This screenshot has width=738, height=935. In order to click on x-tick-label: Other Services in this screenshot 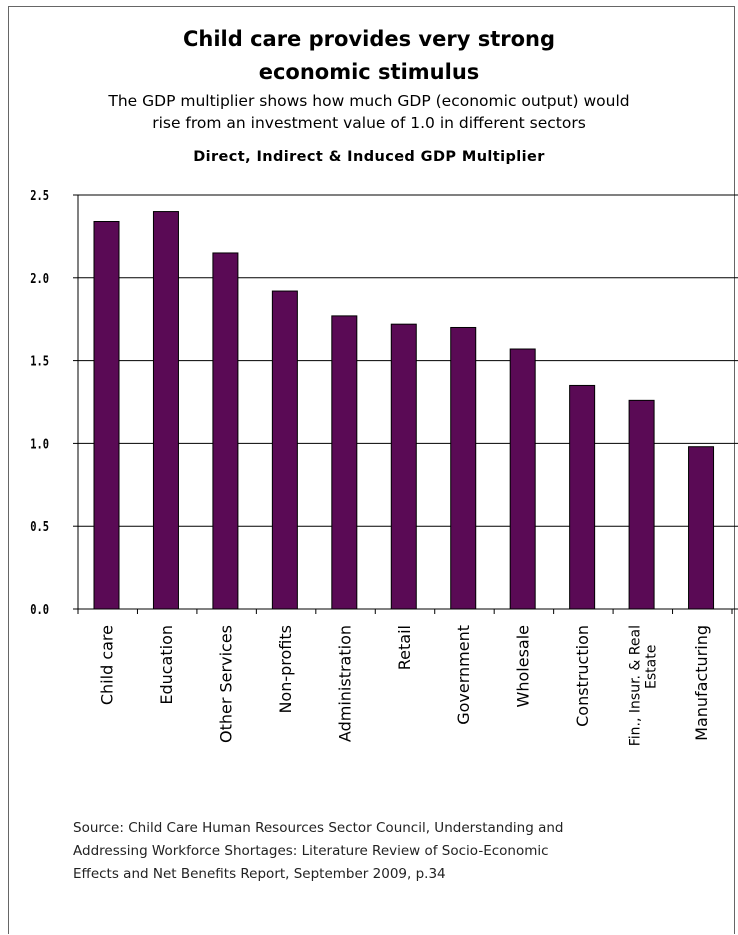, I will do `click(225, 684)`.